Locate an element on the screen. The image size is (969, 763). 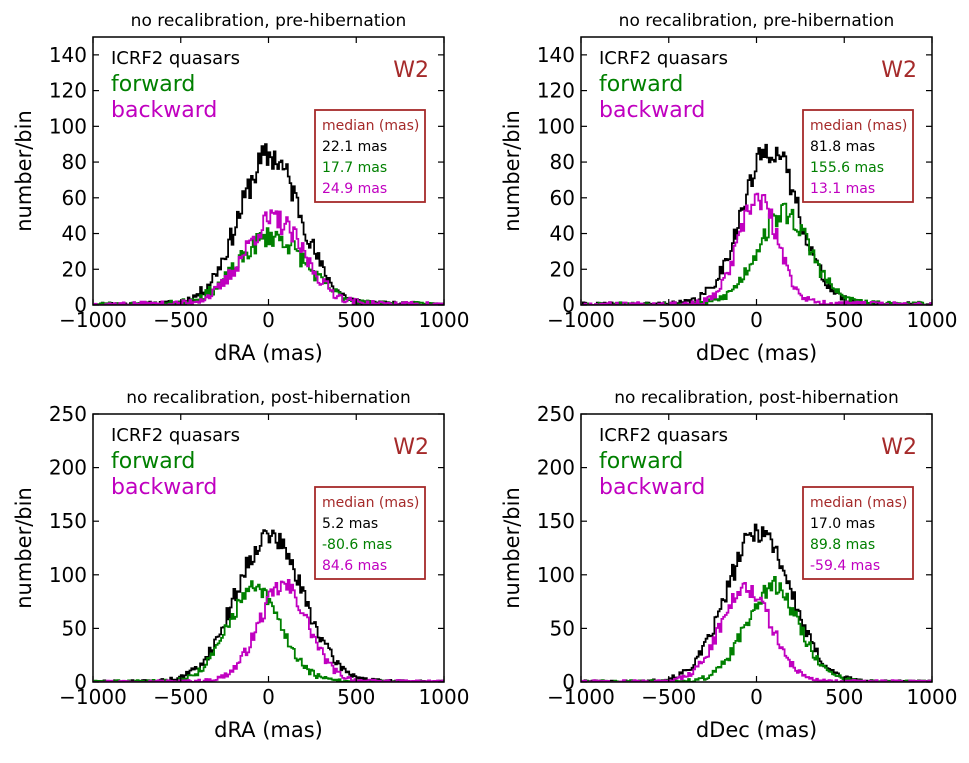
median-icrf2: 81.8 mas is located at coordinates (842, 147).